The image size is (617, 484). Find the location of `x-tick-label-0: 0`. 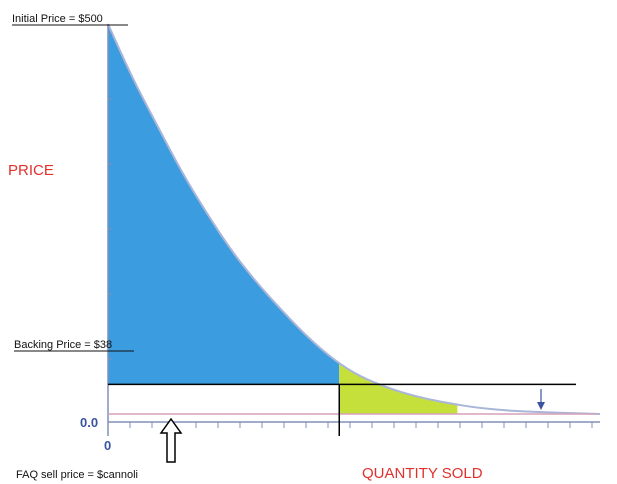

x-tick-label-0: 0 is located at coordinates (107, 445).